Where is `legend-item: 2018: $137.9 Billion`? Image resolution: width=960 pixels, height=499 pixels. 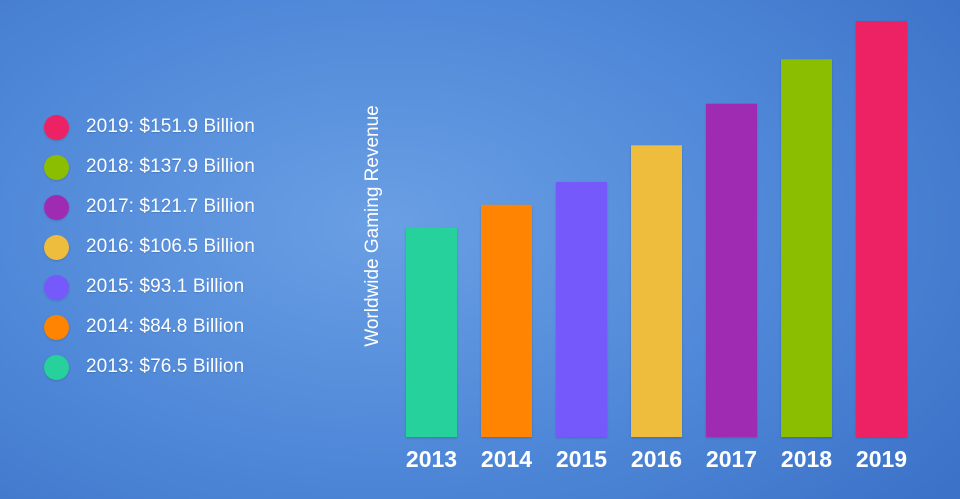
legend-item: 2018: $137.9 Billion is located at coordinates (149, 167).